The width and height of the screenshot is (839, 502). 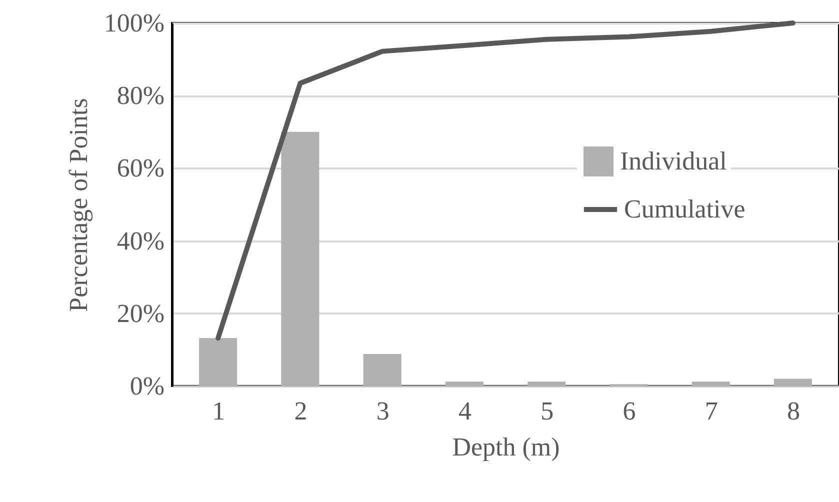 I want to click on y-tick-label: 80%, so click(x=140, y=95).